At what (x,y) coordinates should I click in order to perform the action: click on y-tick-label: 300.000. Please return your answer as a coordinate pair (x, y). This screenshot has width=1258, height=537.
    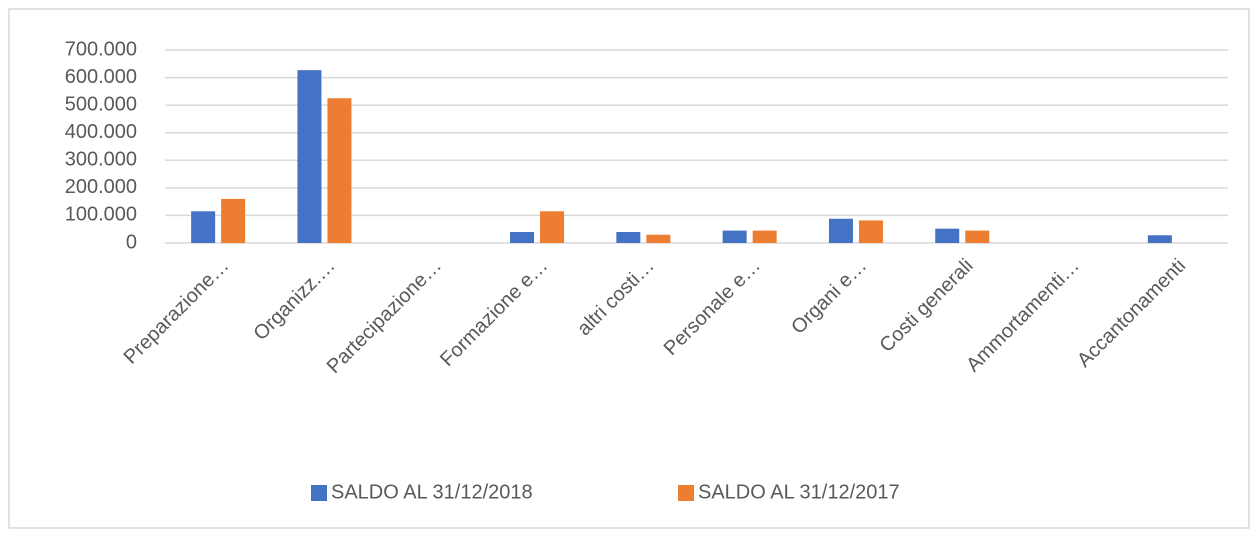
    Looking at the image, I should click on (101, 160).